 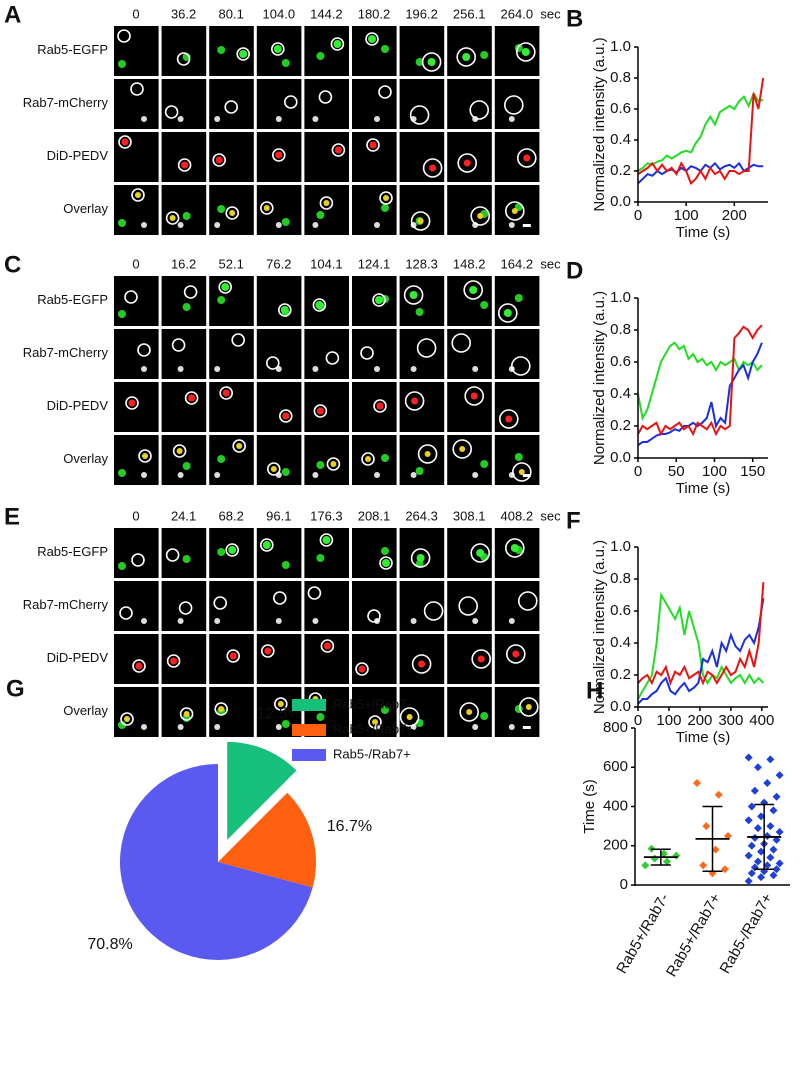 I want to click on x-axis-label: Time (s), so click(x=703, y=737).